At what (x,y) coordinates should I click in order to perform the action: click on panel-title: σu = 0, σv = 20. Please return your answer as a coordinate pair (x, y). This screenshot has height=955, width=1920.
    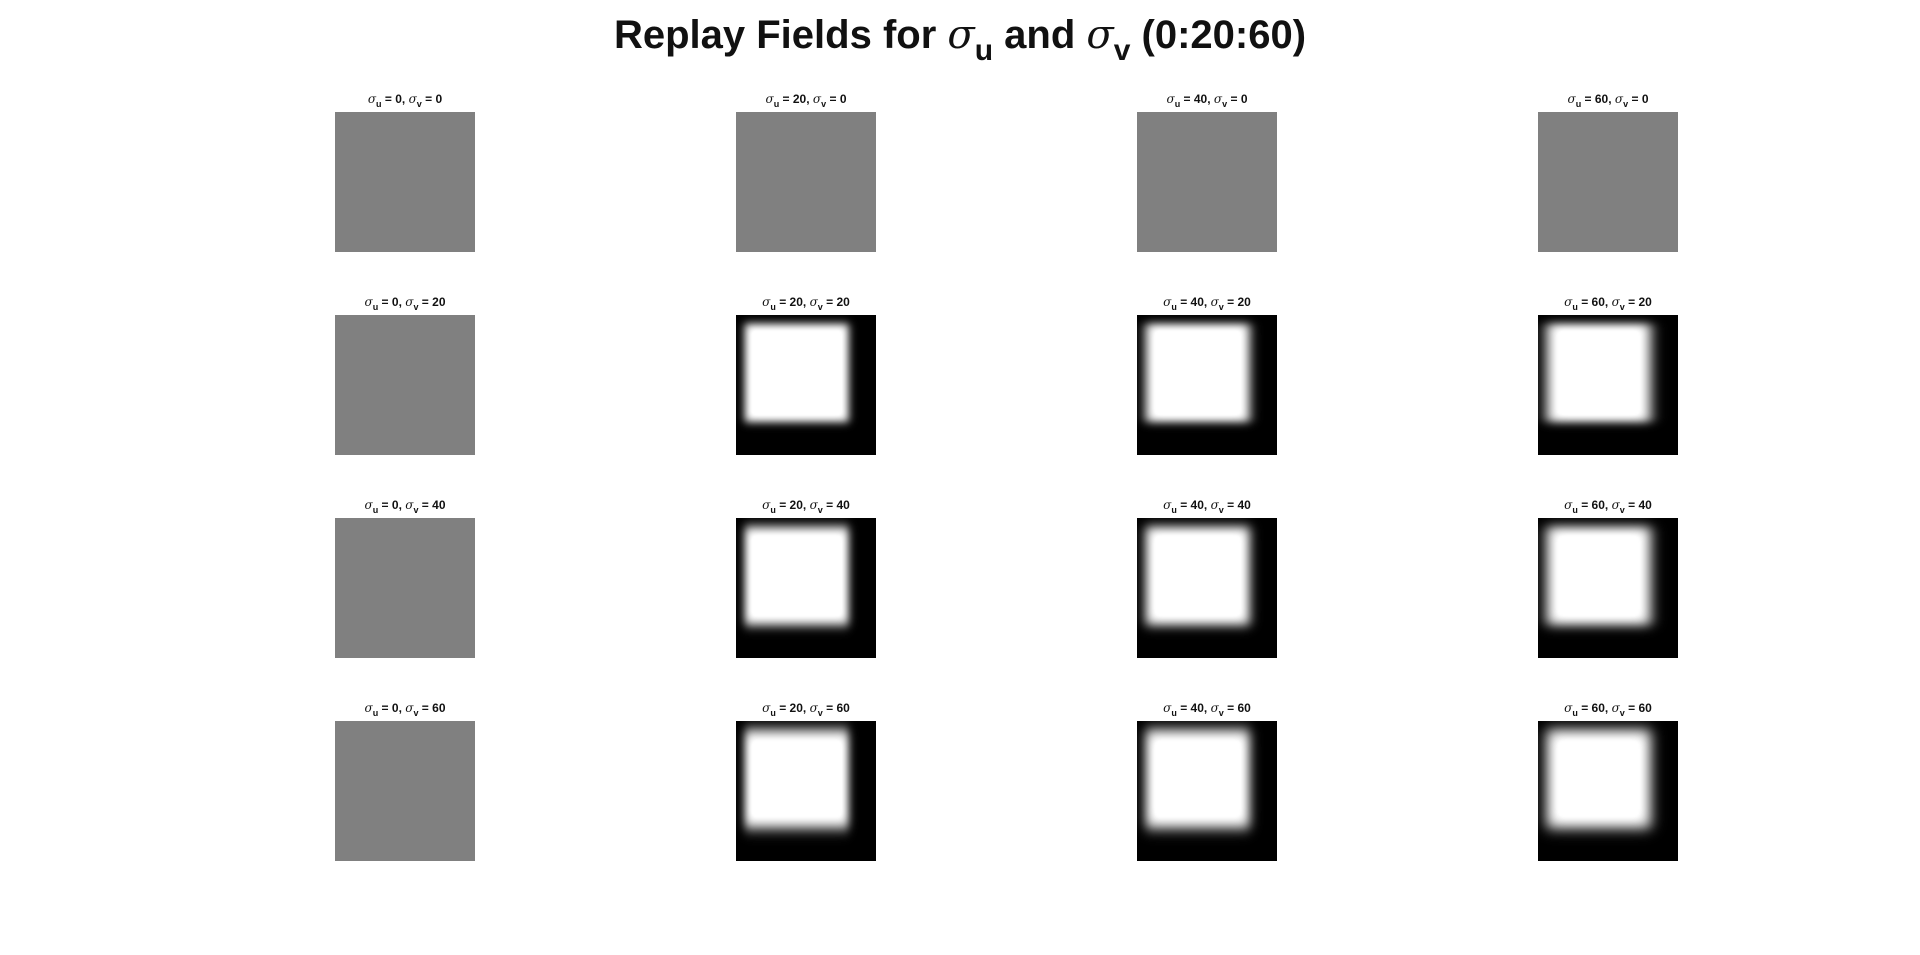
    Looking at the image, I should click on (405, 303).